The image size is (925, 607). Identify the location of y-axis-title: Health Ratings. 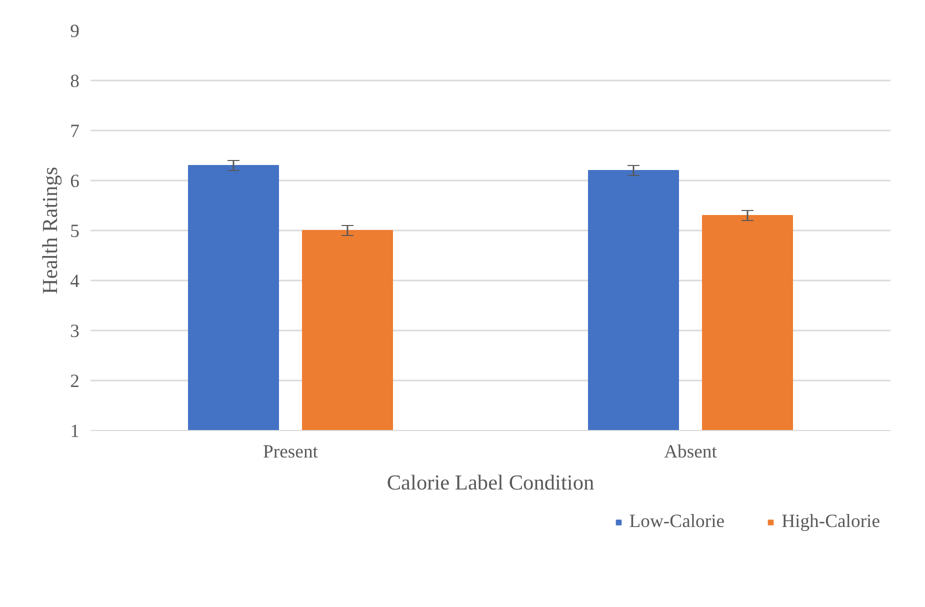
(50, 230).